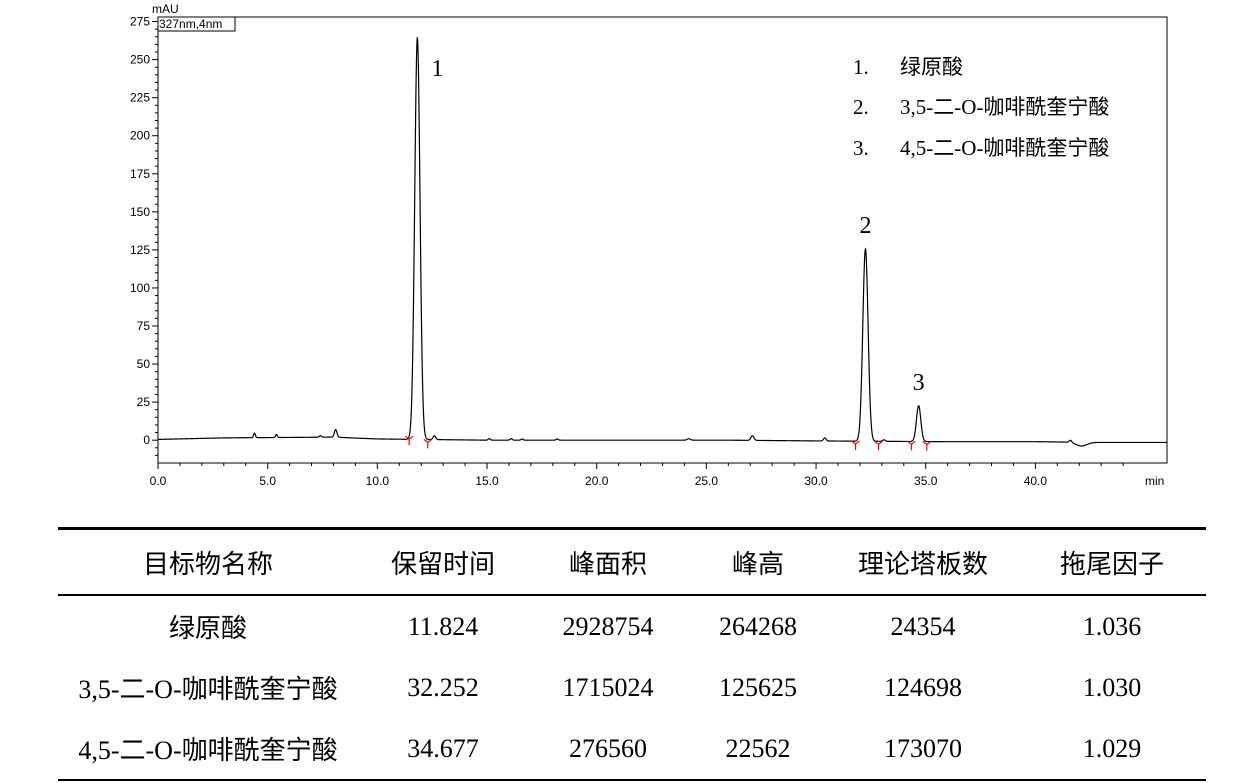 The width and height of the screenshot is (1260, 783). Describe the element at coordinates (443, 626) in the screenshot. I see `cell-retention-time: 11.824` at that location.